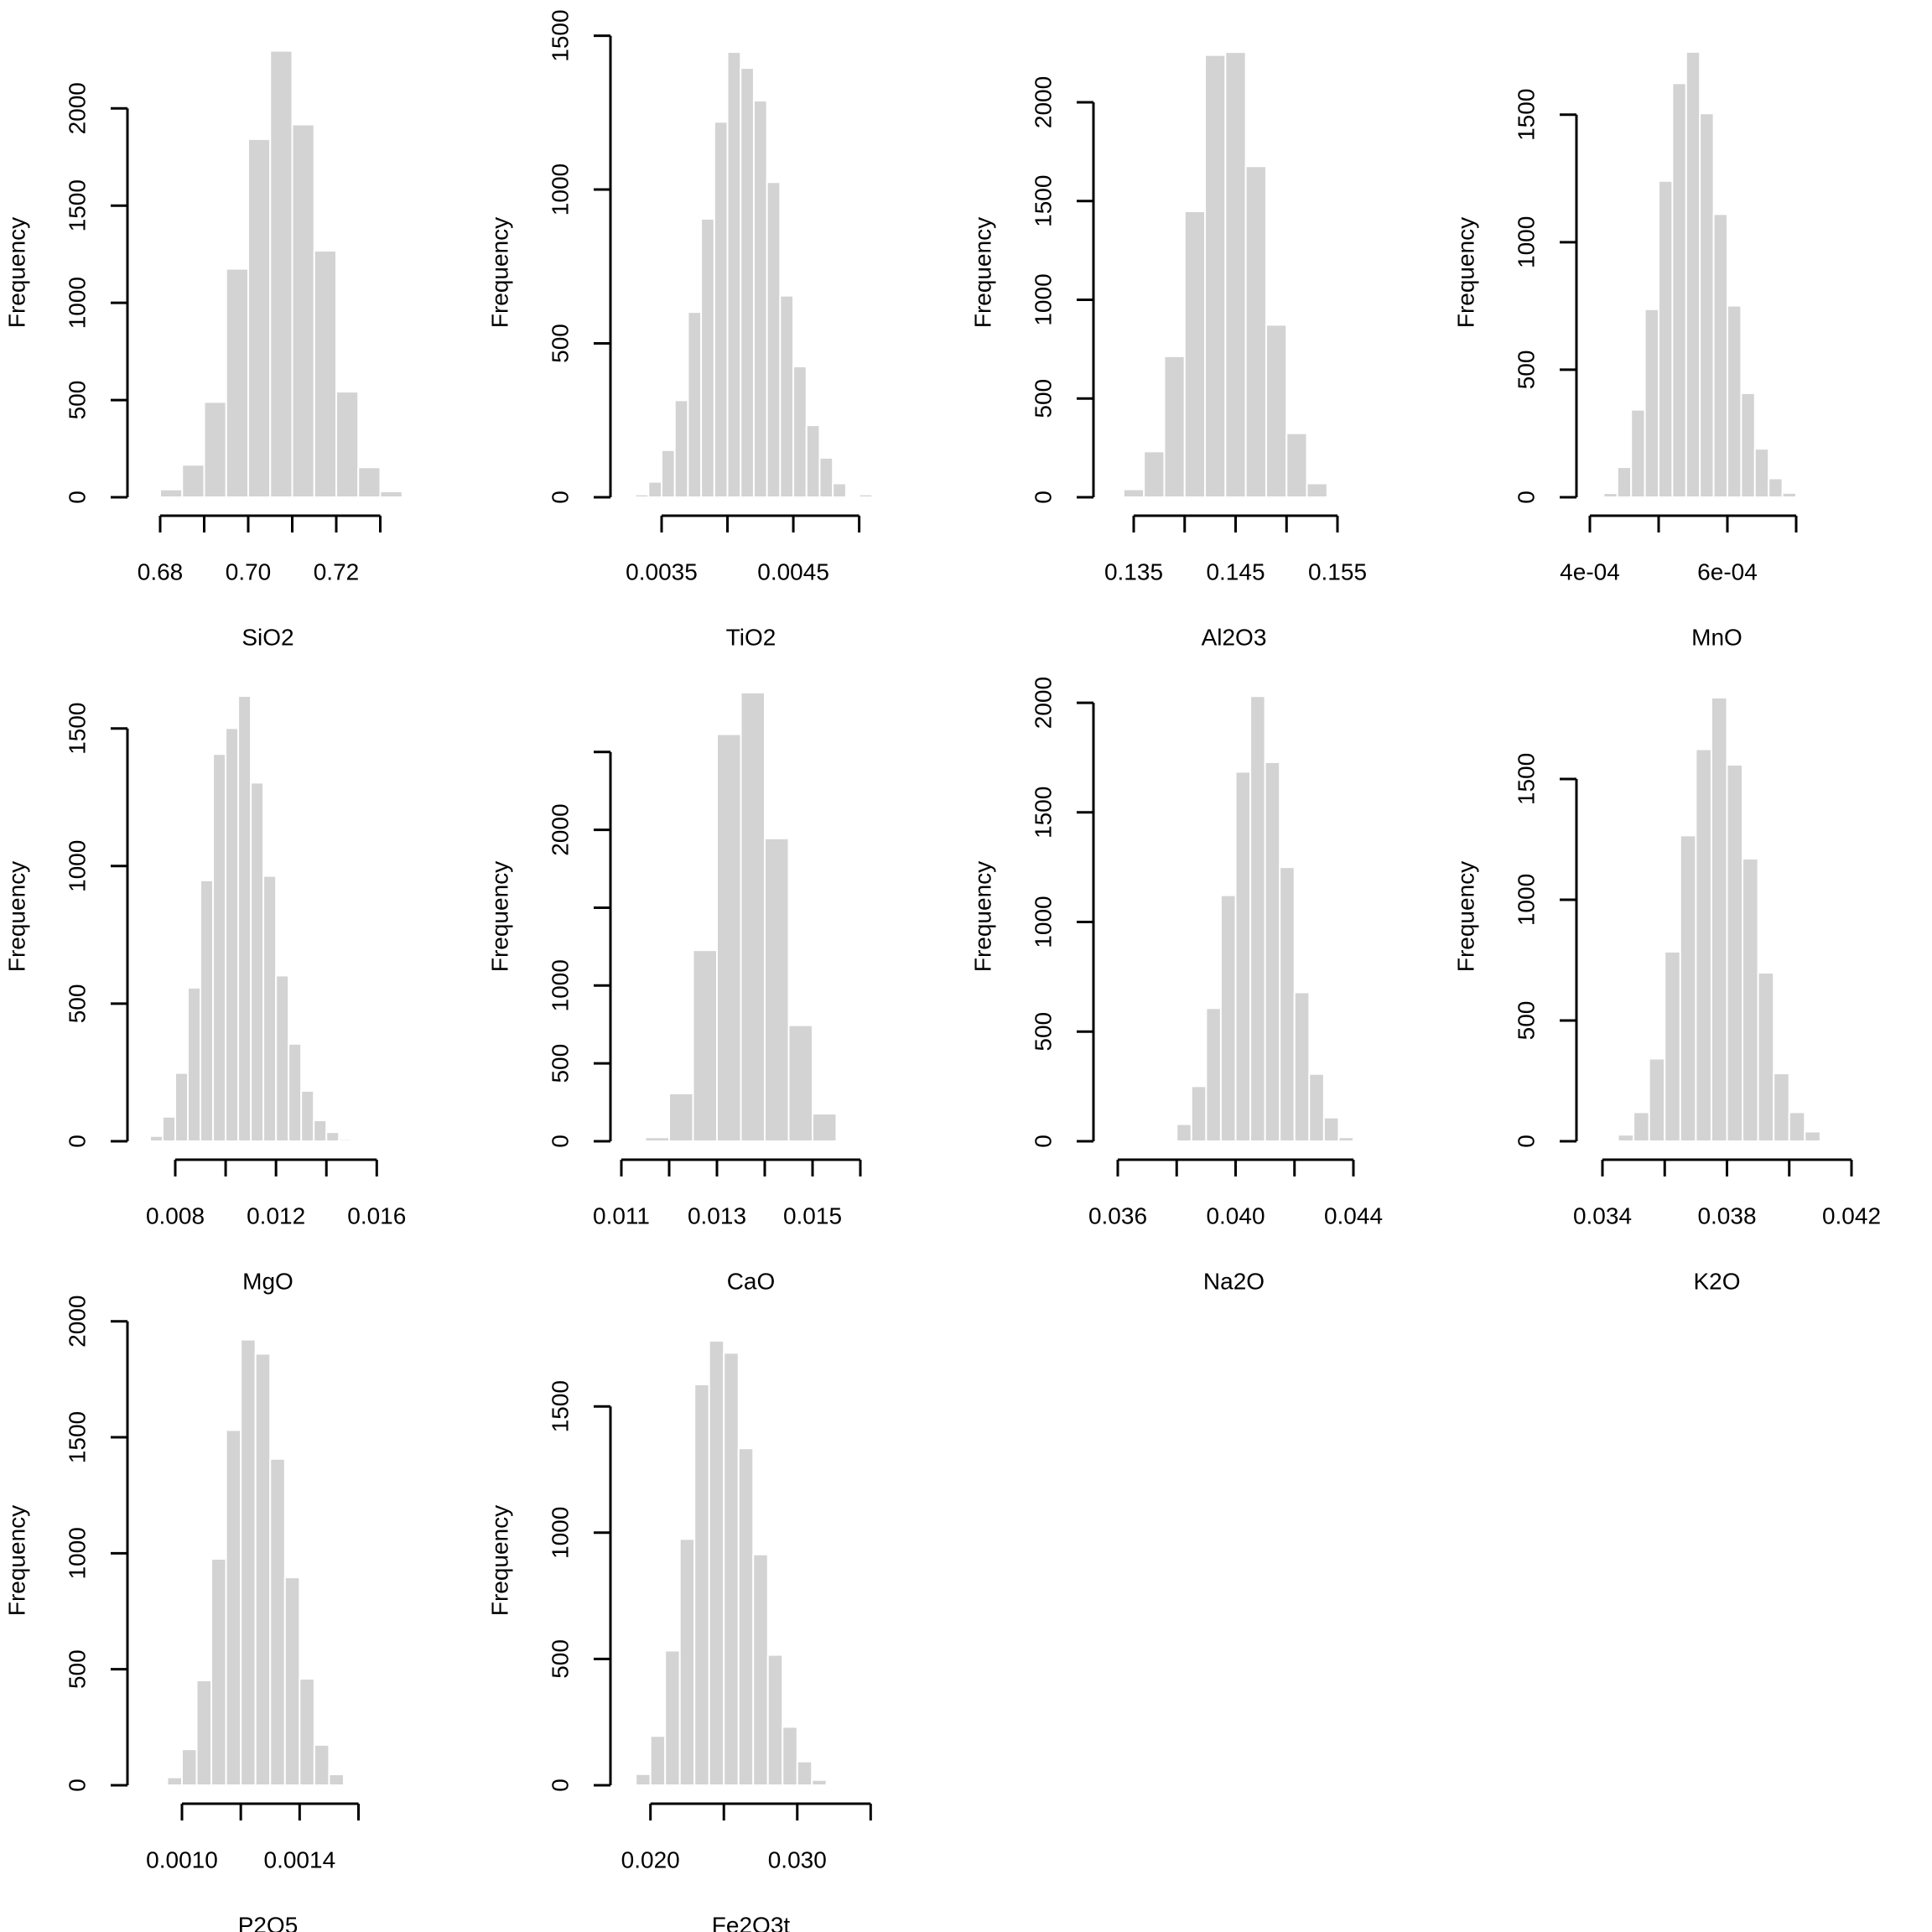 This screenshot has width=1932, height=1932. What do you see at coordinates (161, 572) in the screenshot?
I see `x-tick-label: 0.68` at bounding box center [161, 572].